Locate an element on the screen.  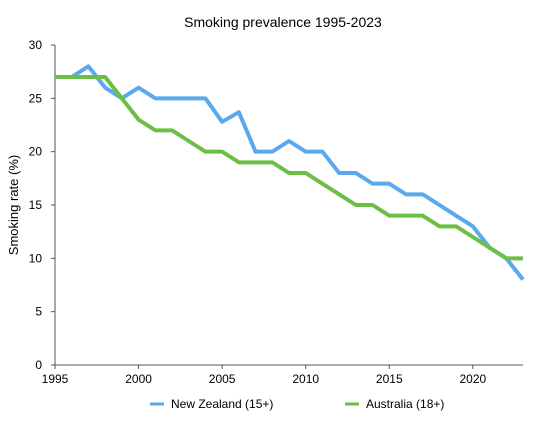
y-tick-label: 30 is located at coordinates (36, 45).